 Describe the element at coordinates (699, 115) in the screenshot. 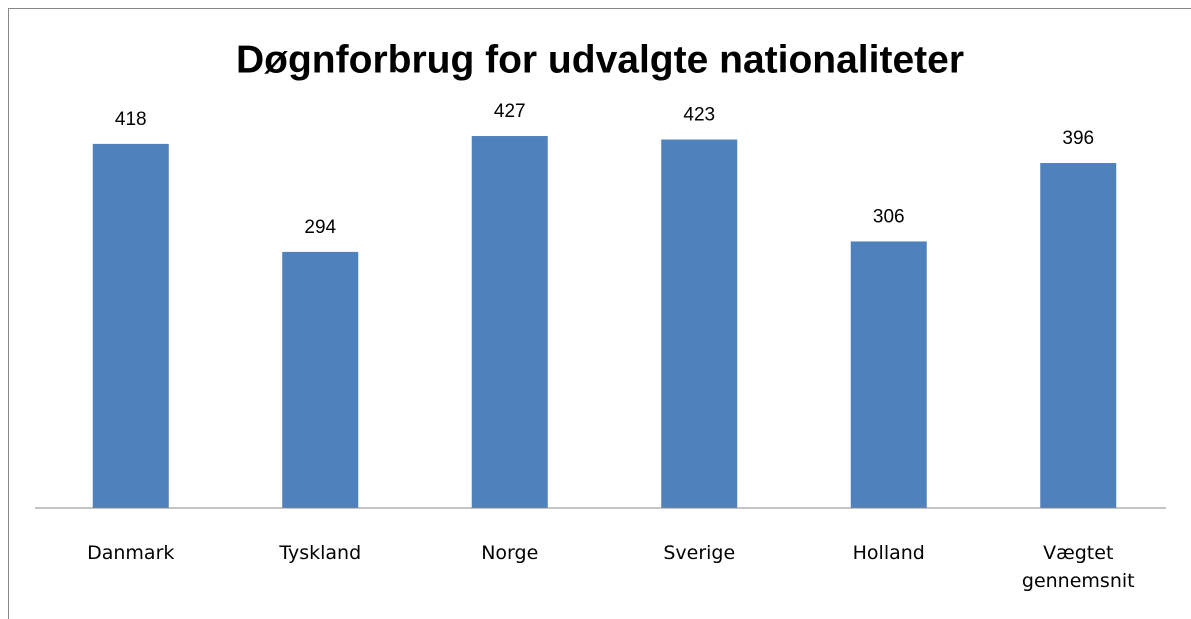

I see `data-label: 423` at that location.